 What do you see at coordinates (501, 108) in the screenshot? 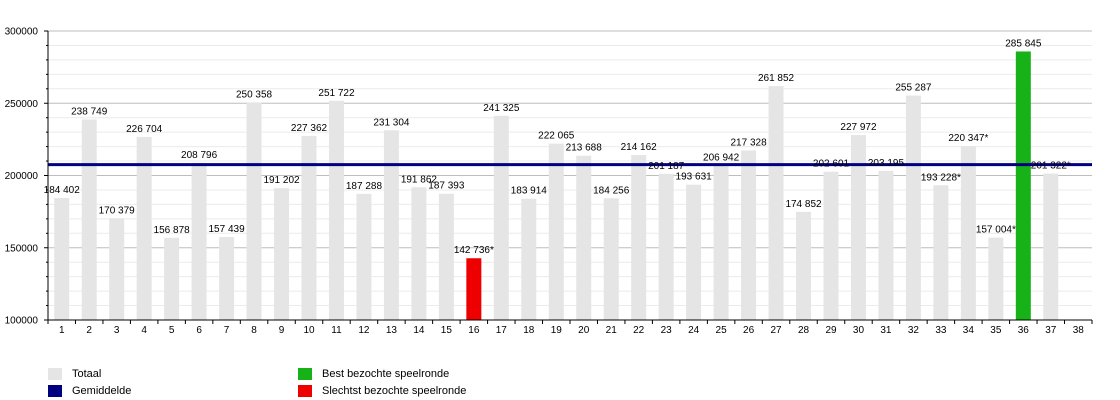
I see `data-label: 241 325` at bounding box center [501, 108].